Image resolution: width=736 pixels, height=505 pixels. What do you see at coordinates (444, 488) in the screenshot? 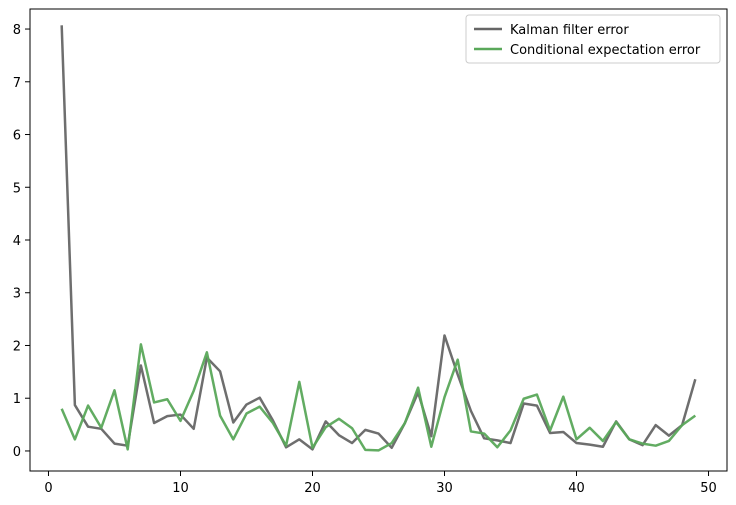
I see `x-tick-label: 30` at bounding box center [444, 488].